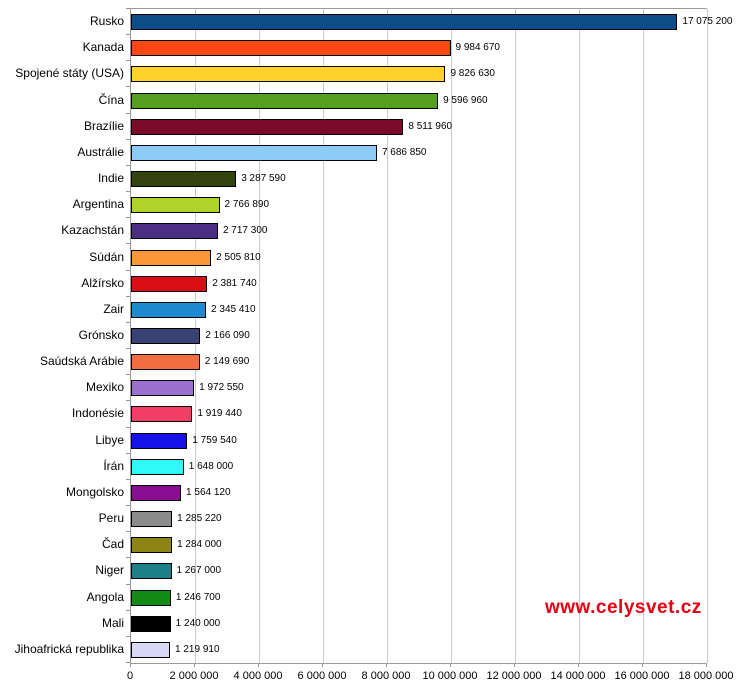 The height and width of the screenshot is (700, 740). Describe the element at coordinates (94, 491) in the screenshot. I see `category-label: Mongolsko` at that location.